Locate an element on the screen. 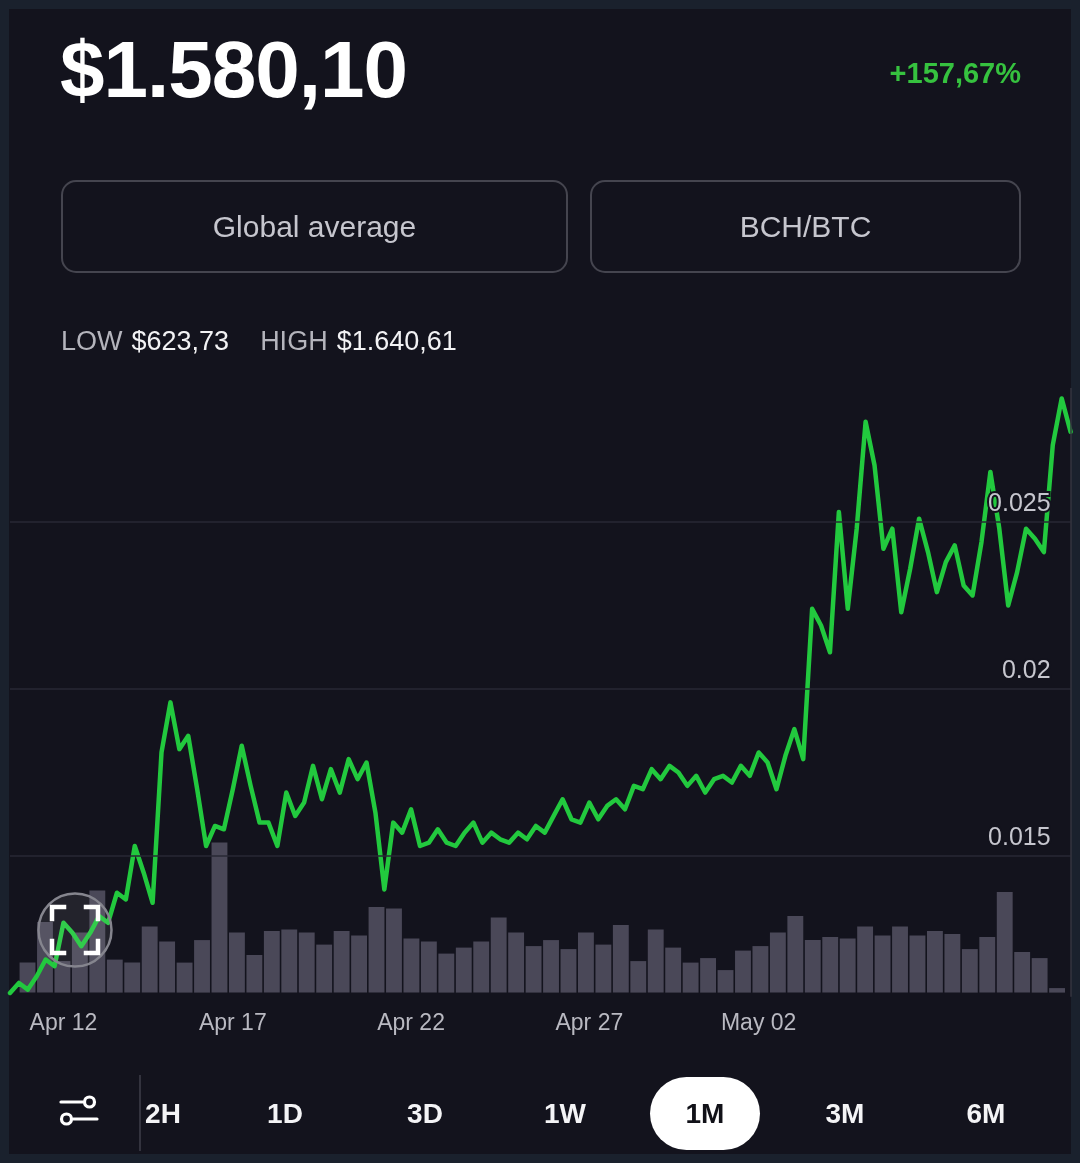 The image size is (1080, 1163). x-tick-label: May 02 is located at coordinates (758, 1021).